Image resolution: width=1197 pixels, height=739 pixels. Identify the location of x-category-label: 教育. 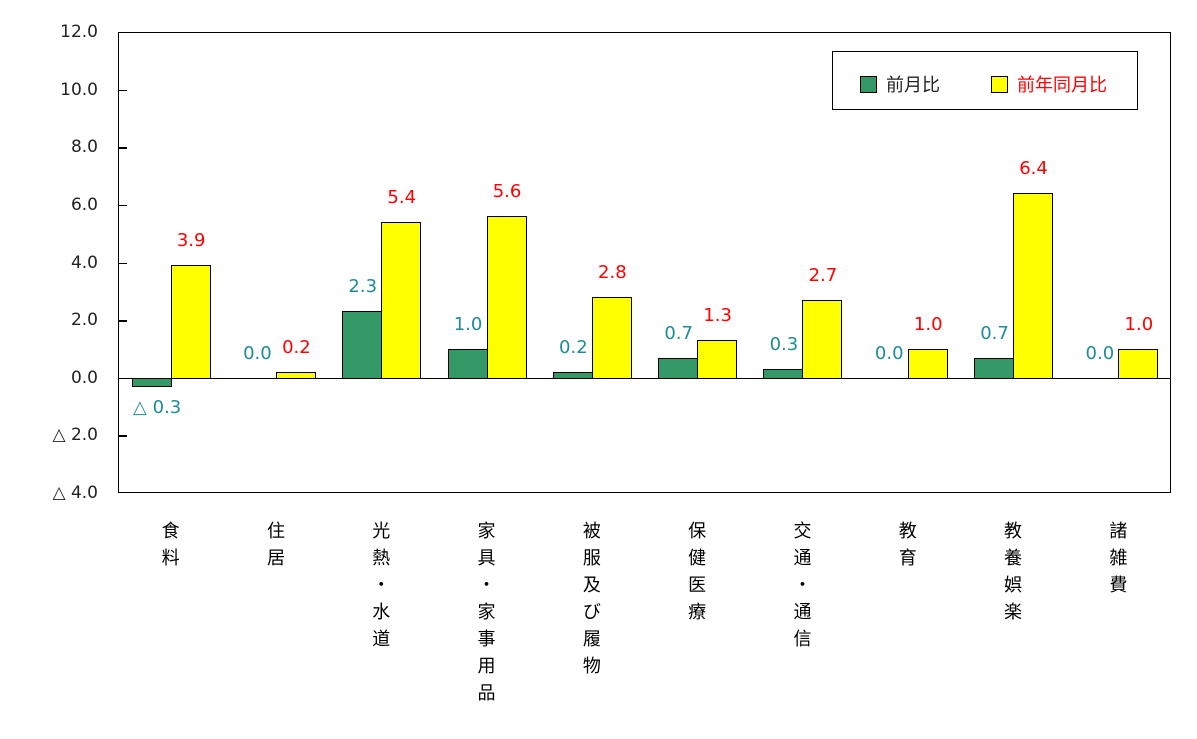
(907, 545).